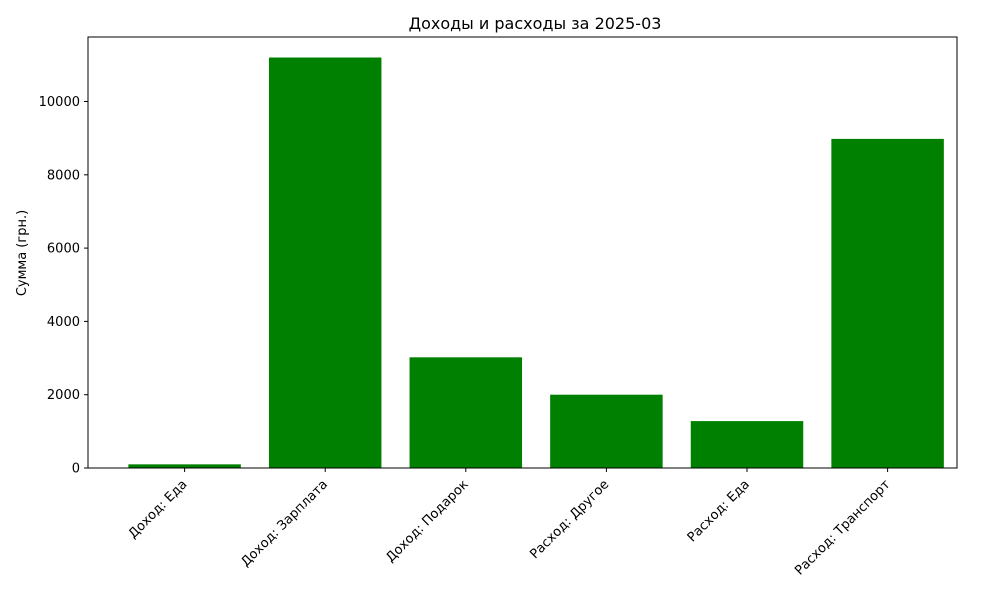  I want to click on y-tick-label: 10000, so click(59, 102).